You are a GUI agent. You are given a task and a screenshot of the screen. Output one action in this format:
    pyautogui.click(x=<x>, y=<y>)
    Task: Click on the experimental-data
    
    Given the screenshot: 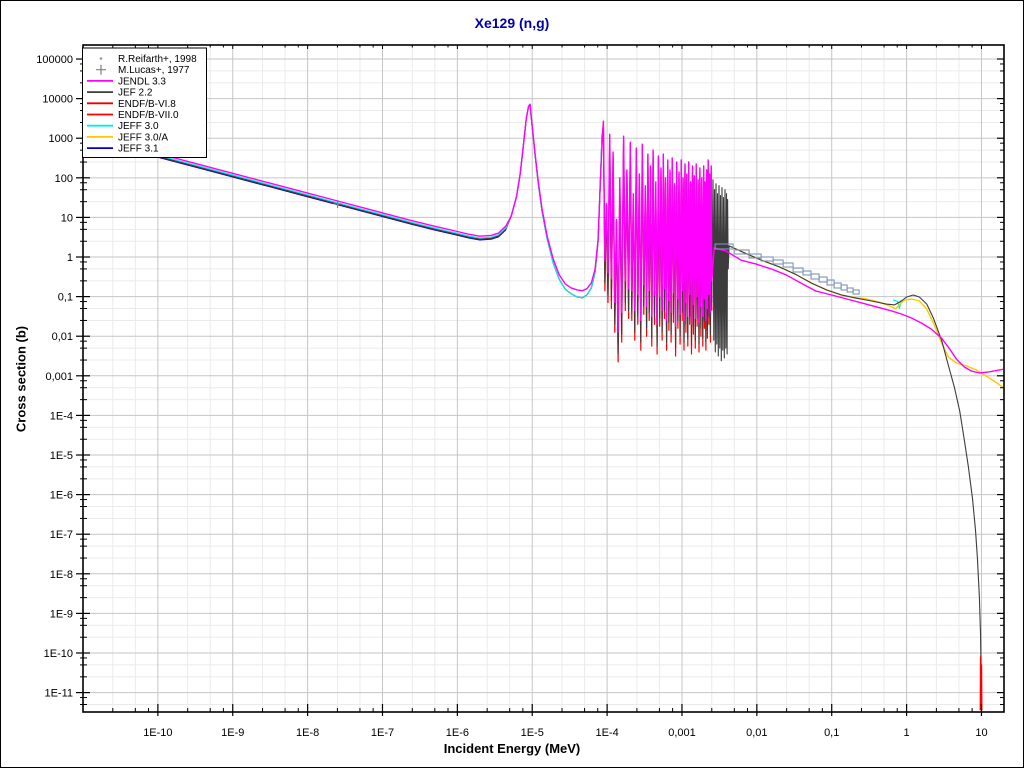 What is the action you would take?
    pyautogui.click(x=596, y=247)
    